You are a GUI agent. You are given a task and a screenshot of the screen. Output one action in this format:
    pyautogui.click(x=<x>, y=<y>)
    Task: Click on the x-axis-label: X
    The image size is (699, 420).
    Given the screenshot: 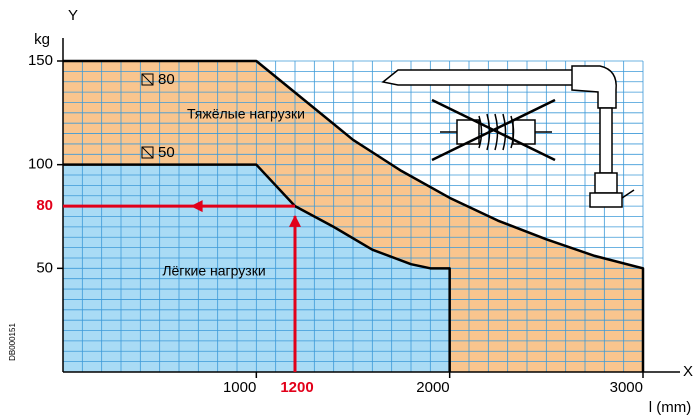 What is the action you would take?
    pyautogui.click(x=688, y=371)
    